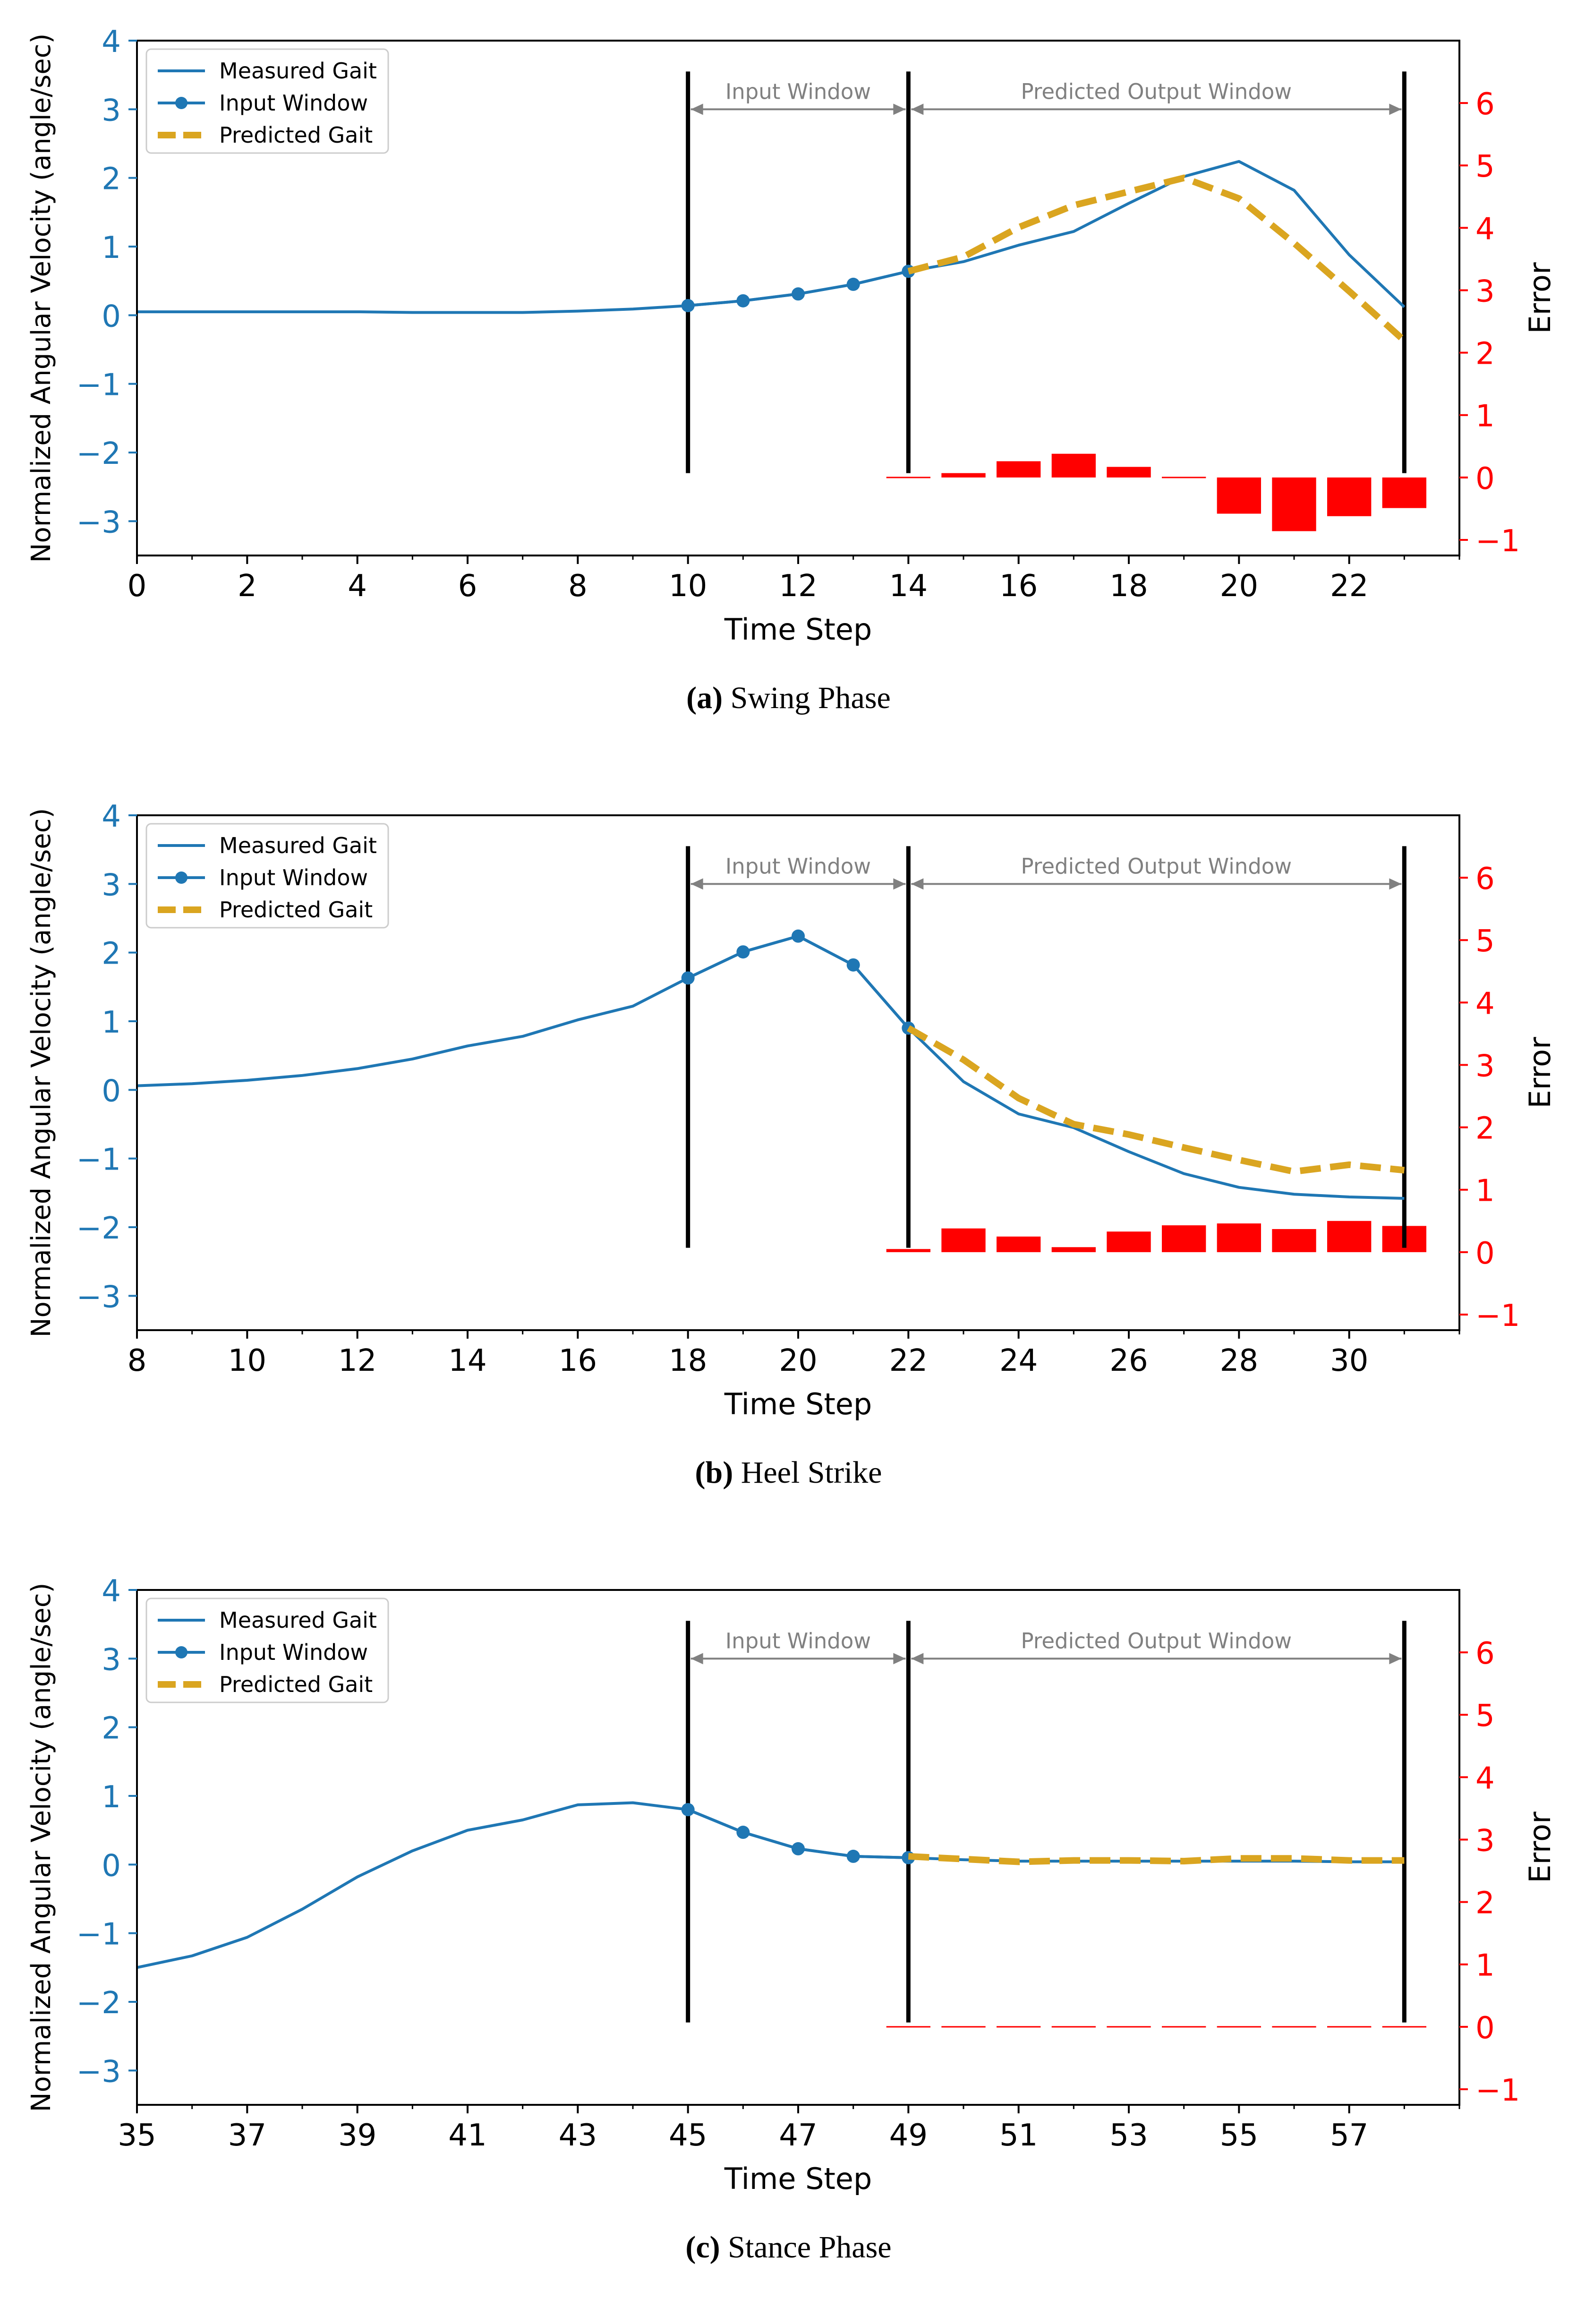 Image resolution: width=1577 pixels, height=2324 pixels. I want to click on x-tick-label: 8, so click(137, 1360).